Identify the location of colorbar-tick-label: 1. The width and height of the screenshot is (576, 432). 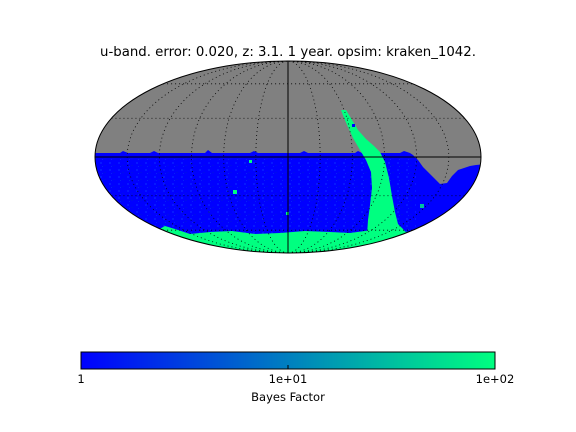
(80, 379).